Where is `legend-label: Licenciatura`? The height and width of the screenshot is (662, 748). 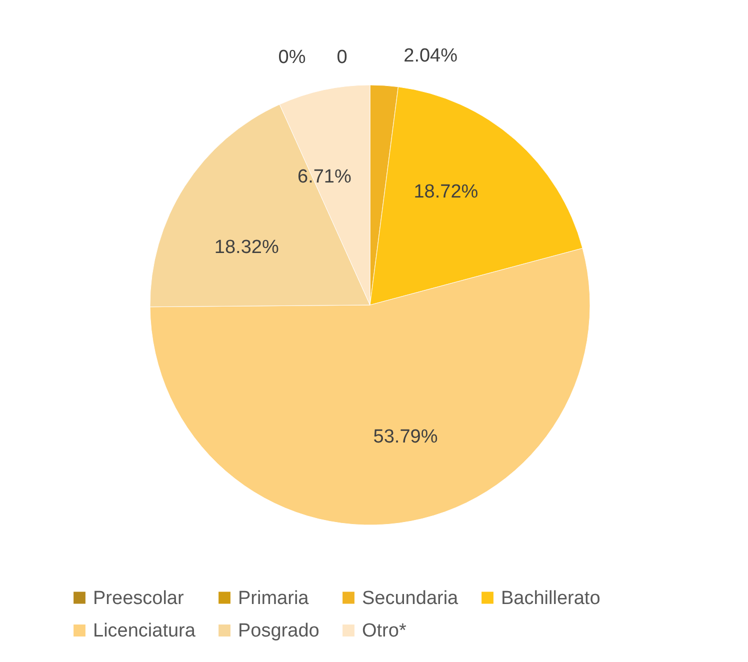 legend-label: Licenciatura is located at coordinates (144, 631).